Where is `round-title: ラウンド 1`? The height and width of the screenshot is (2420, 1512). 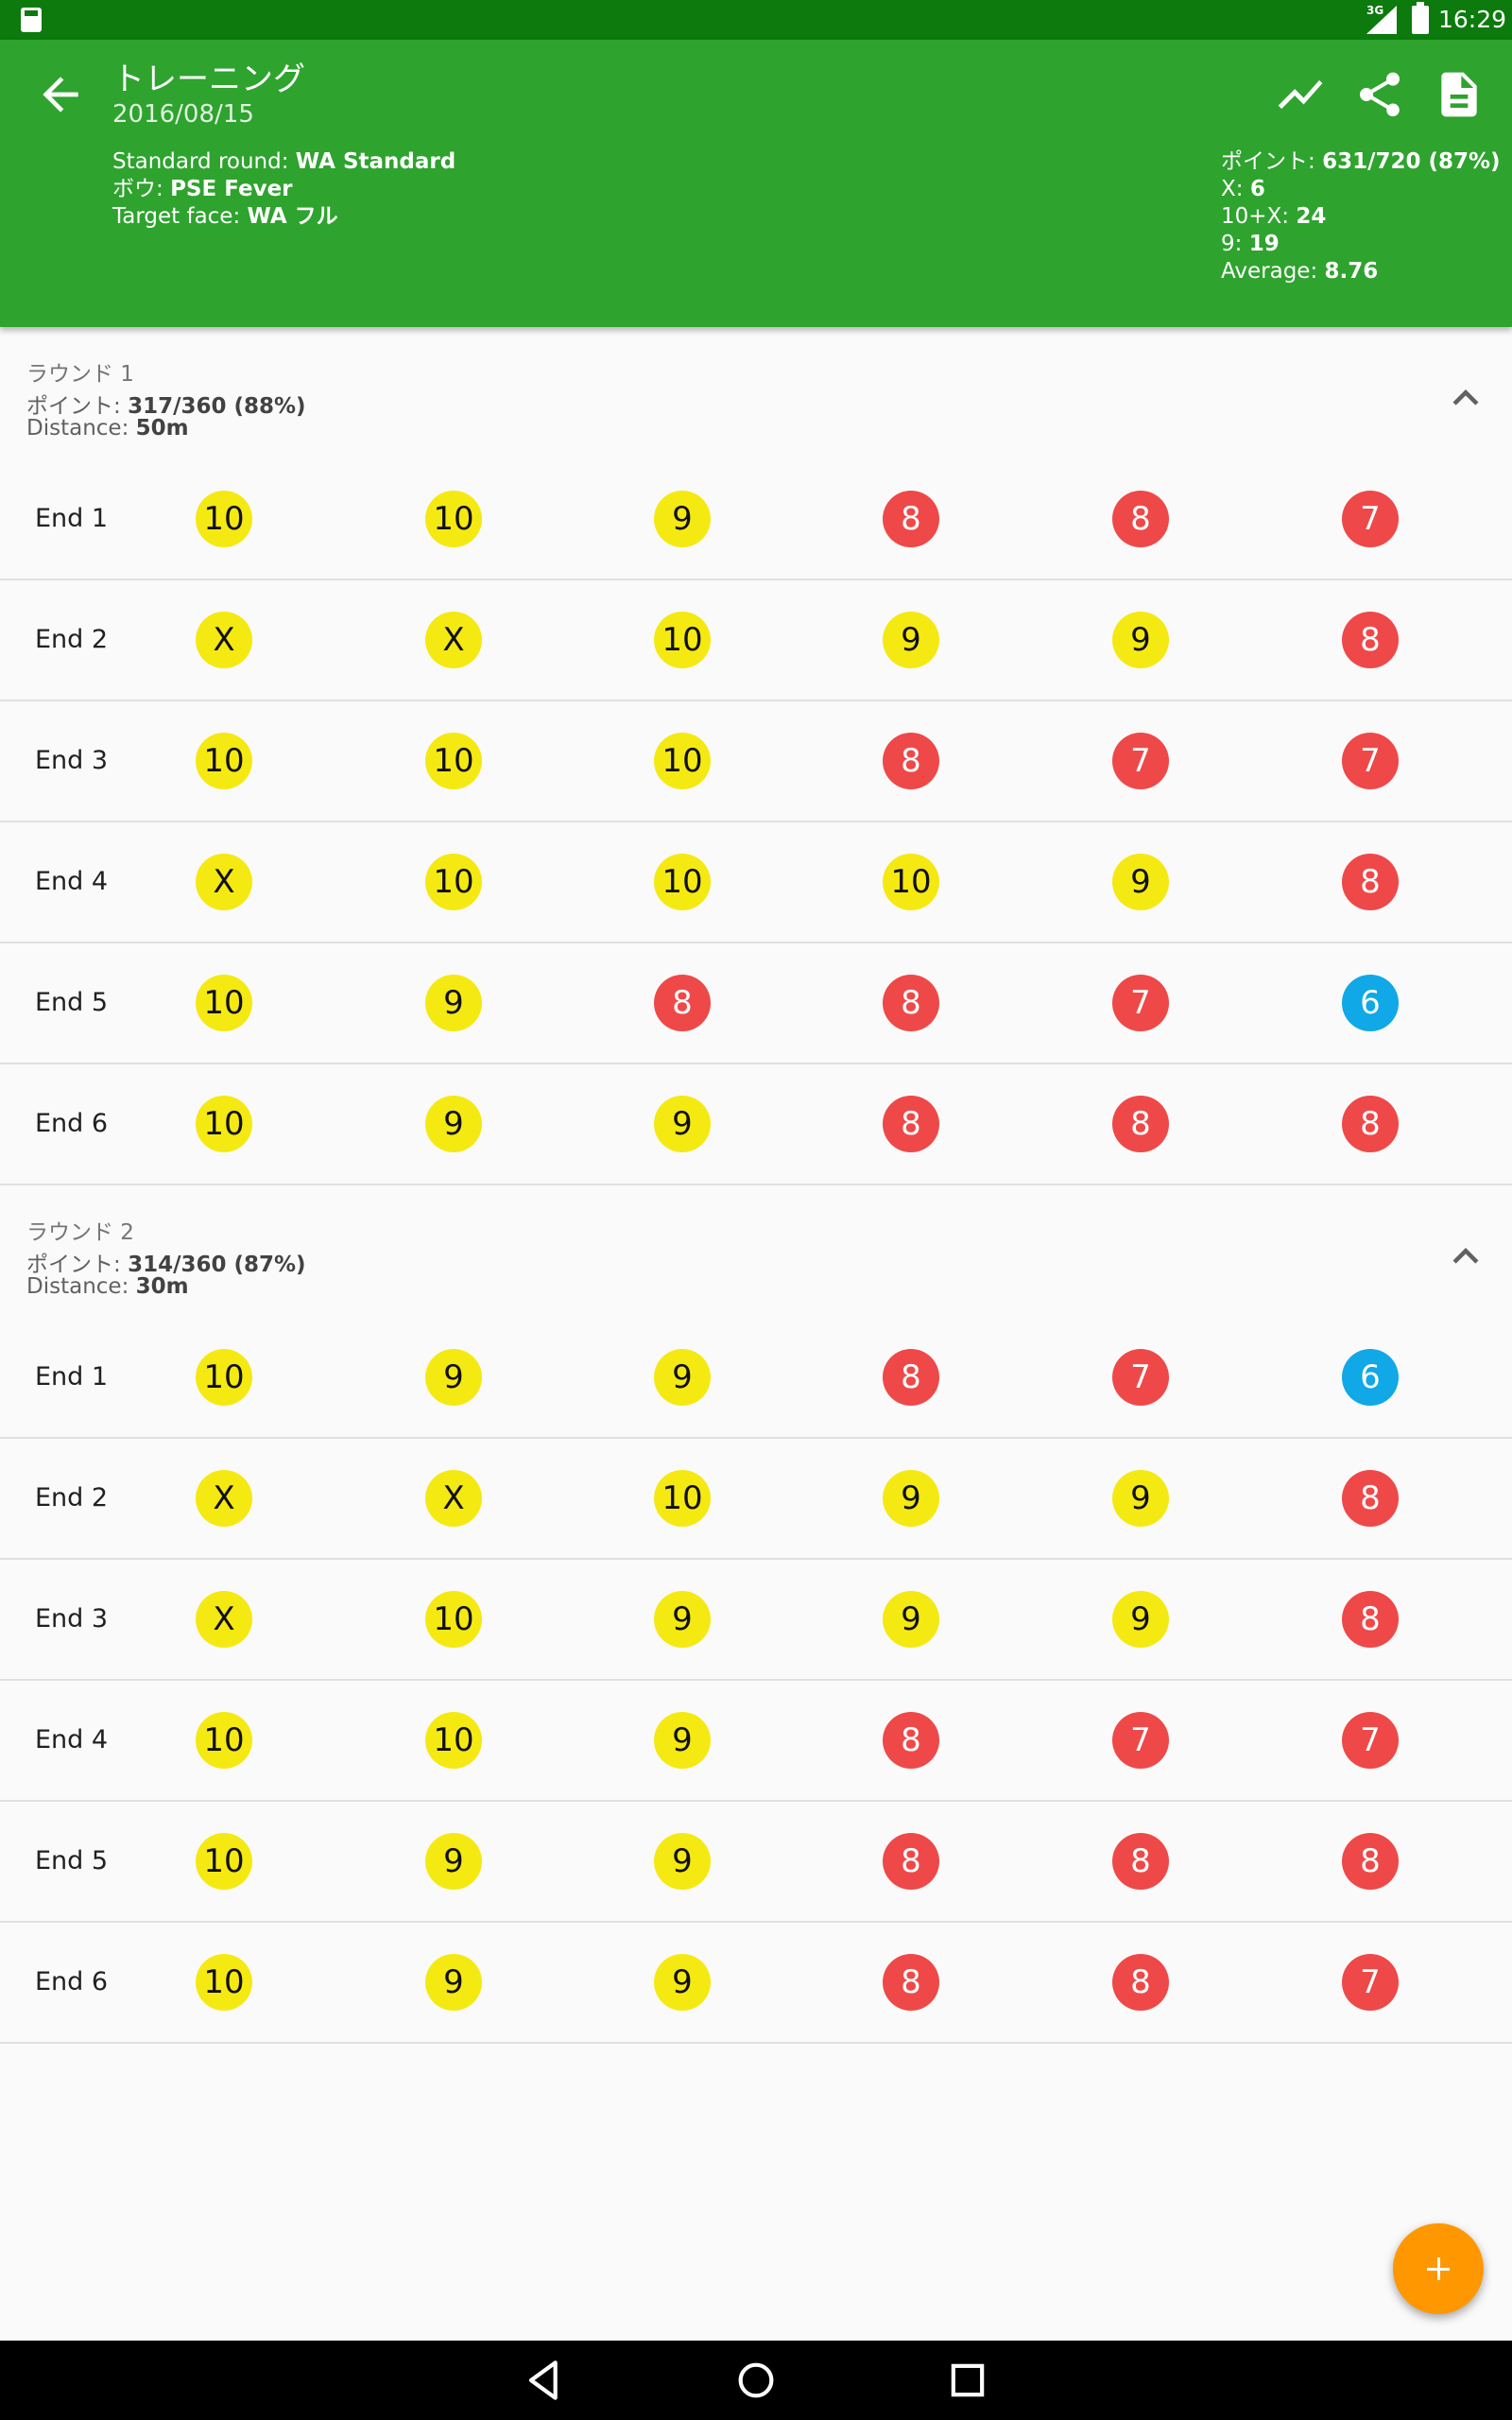 round-title: ラウンド 1 is located at coordinates (80, 375).